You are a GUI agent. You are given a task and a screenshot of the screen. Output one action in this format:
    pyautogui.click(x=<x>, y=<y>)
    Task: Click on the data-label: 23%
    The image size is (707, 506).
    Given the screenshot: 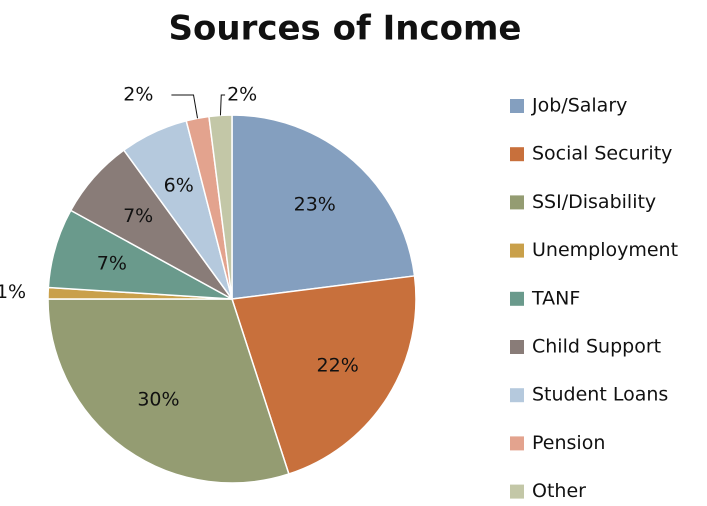 What is the action you would take?
    pyautogui.click(x=315, y=205)
    